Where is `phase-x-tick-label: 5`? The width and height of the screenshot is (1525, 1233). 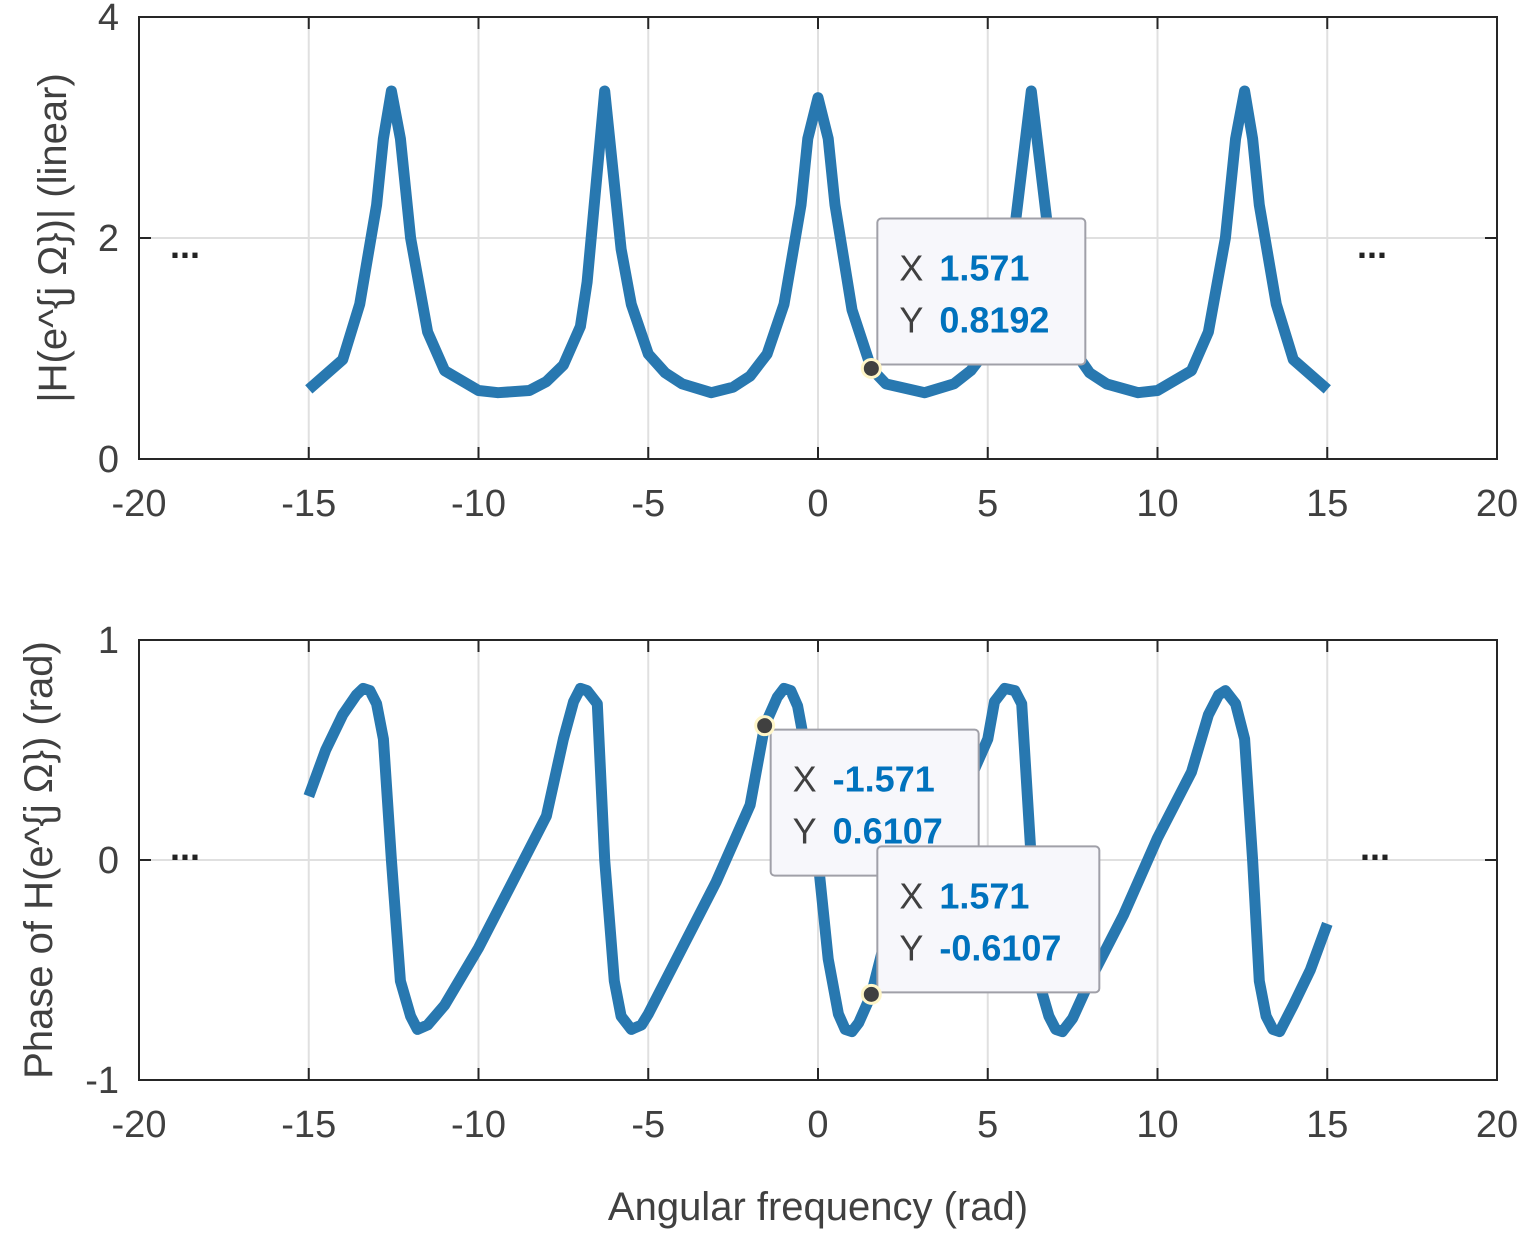
phase-x-tick-label: 5 is located at coordinates (987, 1125).